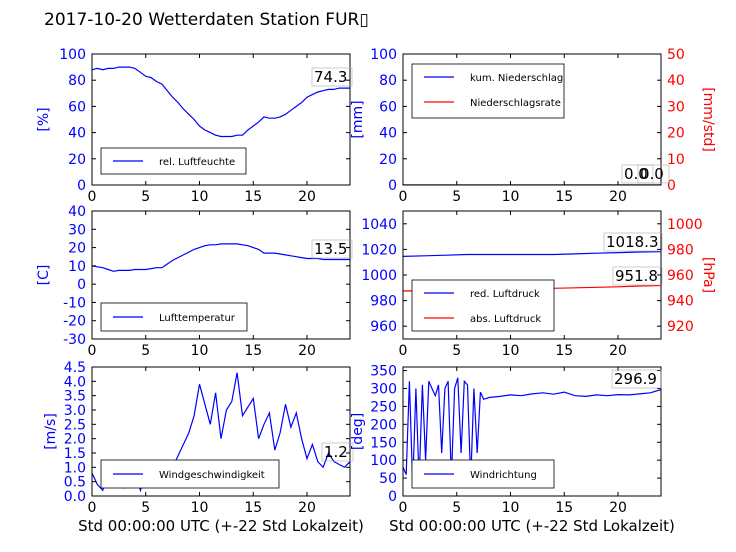 The image size is (736, 552). What do you see at coordinates (75, 454) in the screenshot?
I see `y-tick-label: 1.5` at bounding box center [75, 454].